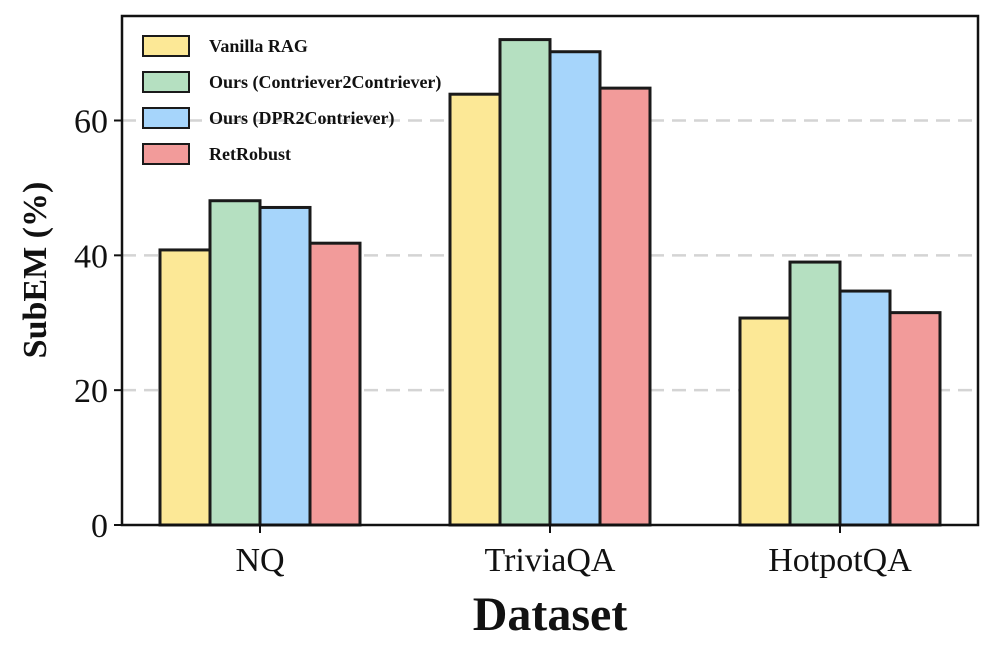 The height and width of the screenshot is (659, 997). I want to click on y-tick-label: 40, so click(91, 256).